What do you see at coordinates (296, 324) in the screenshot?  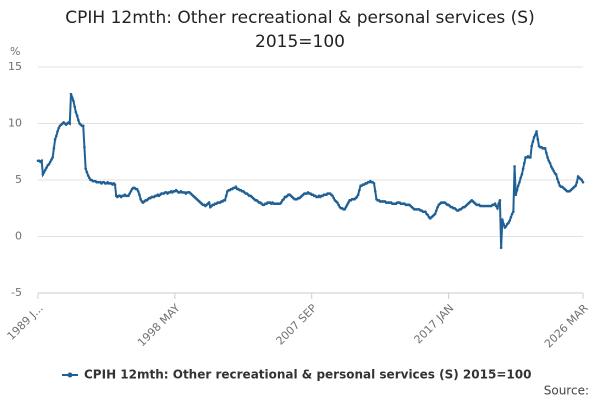 I see `x-tick-label: 2007 SEP` at bounding box center [296, 324].